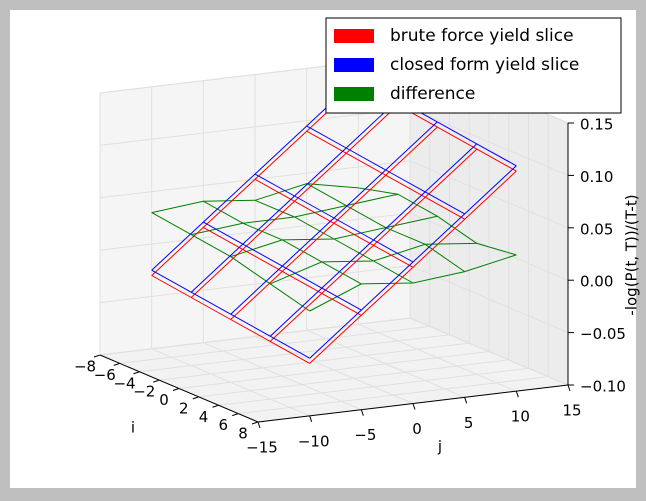 Image resolution: width=646 pixels, height=501 pixels. Describe the element at coordinates (204, 417) in the screenshot. I see `x-tick-label: 4` at that location.